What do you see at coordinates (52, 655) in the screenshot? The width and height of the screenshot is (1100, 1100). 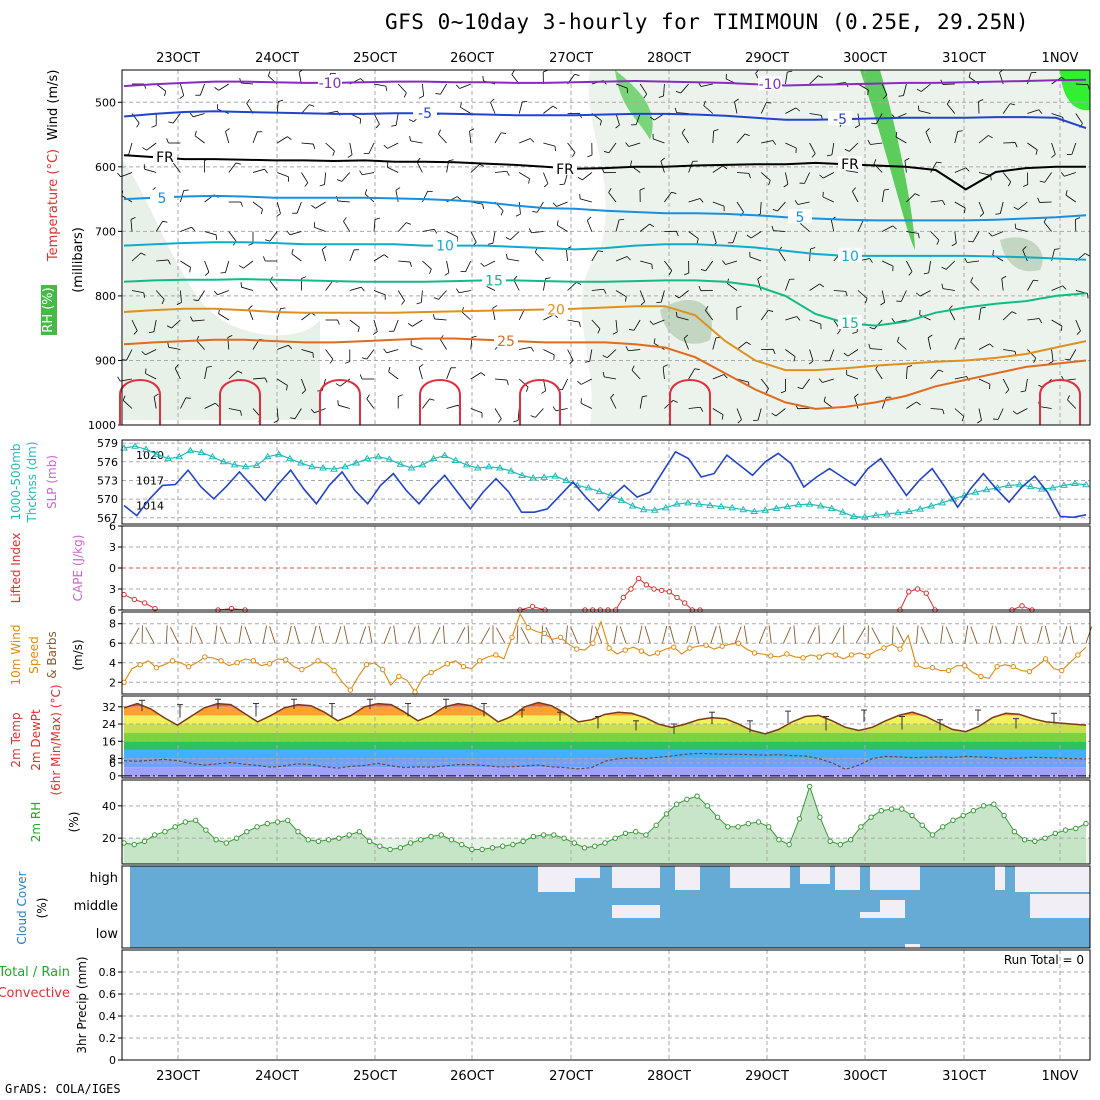 I see `wind10m-ylabel-part: & Barbs` at bounding box center [52, 655].